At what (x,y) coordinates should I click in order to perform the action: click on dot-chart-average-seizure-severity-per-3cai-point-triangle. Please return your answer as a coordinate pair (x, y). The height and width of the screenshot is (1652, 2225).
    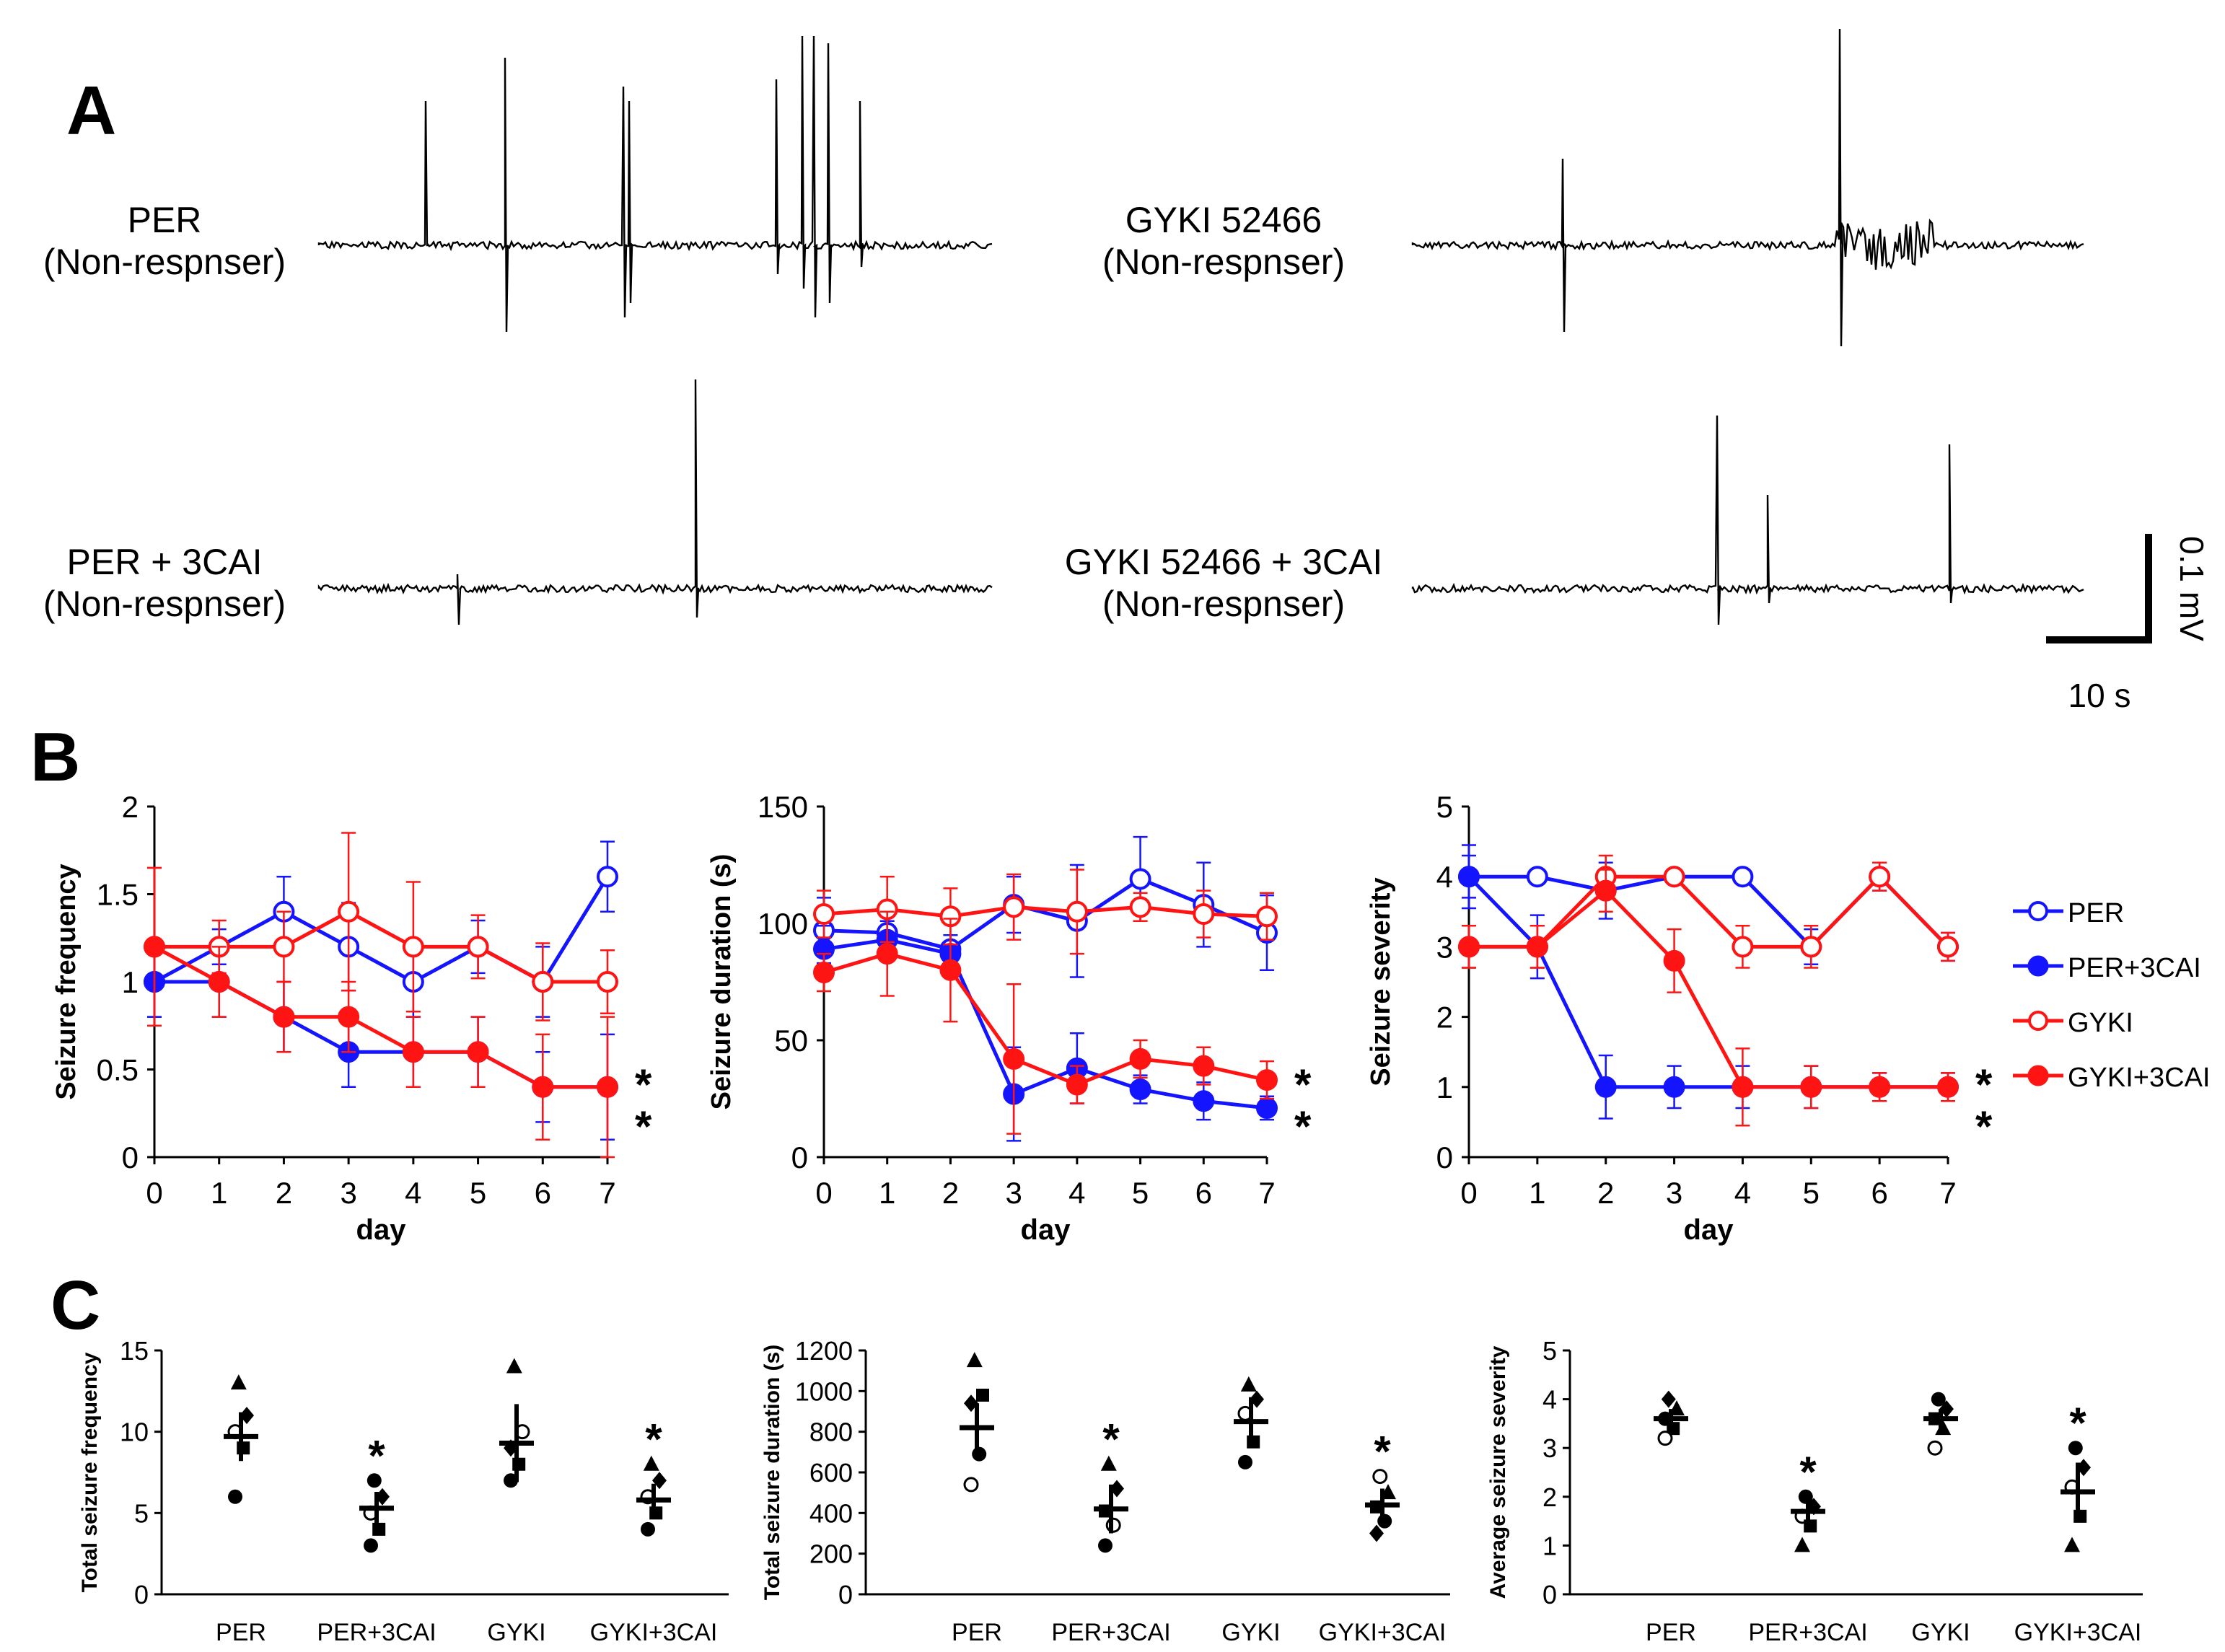
    Looking at the image, I should click on (1802, 1544).